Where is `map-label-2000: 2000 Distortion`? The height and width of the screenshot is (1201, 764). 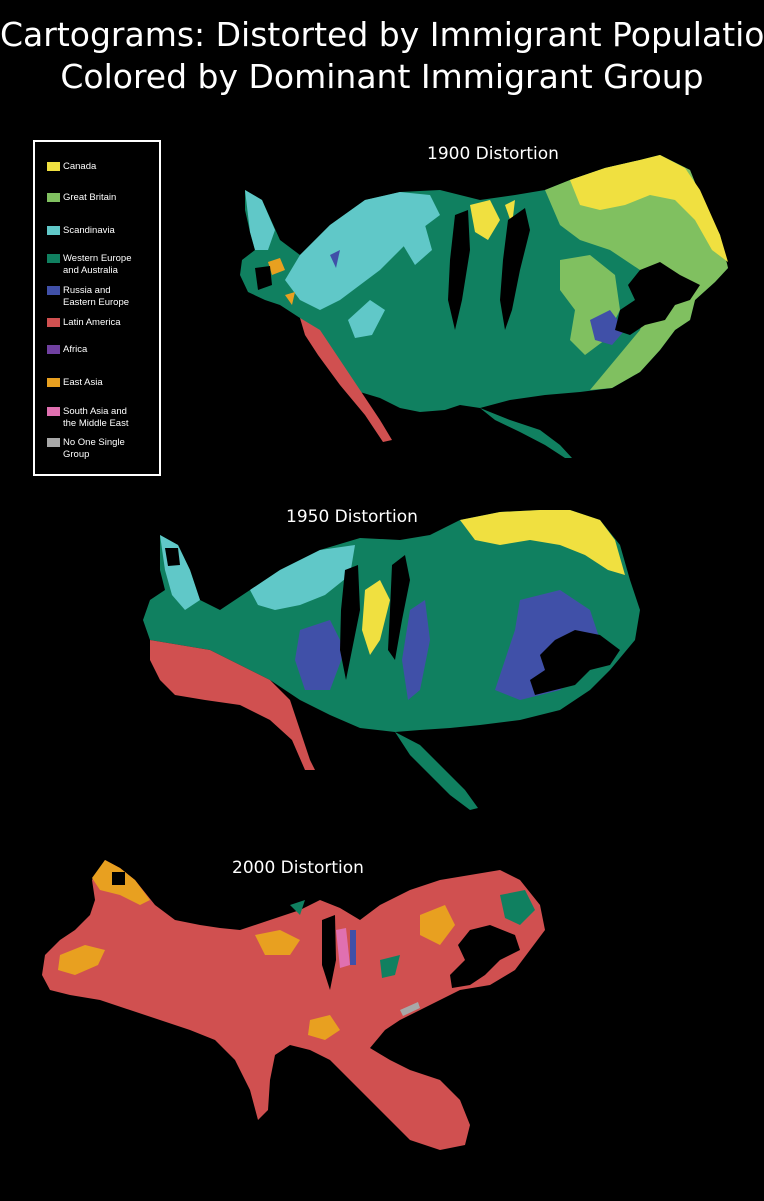 map-label-2000: 2000 Distortion is located at coordinates (298, 868).